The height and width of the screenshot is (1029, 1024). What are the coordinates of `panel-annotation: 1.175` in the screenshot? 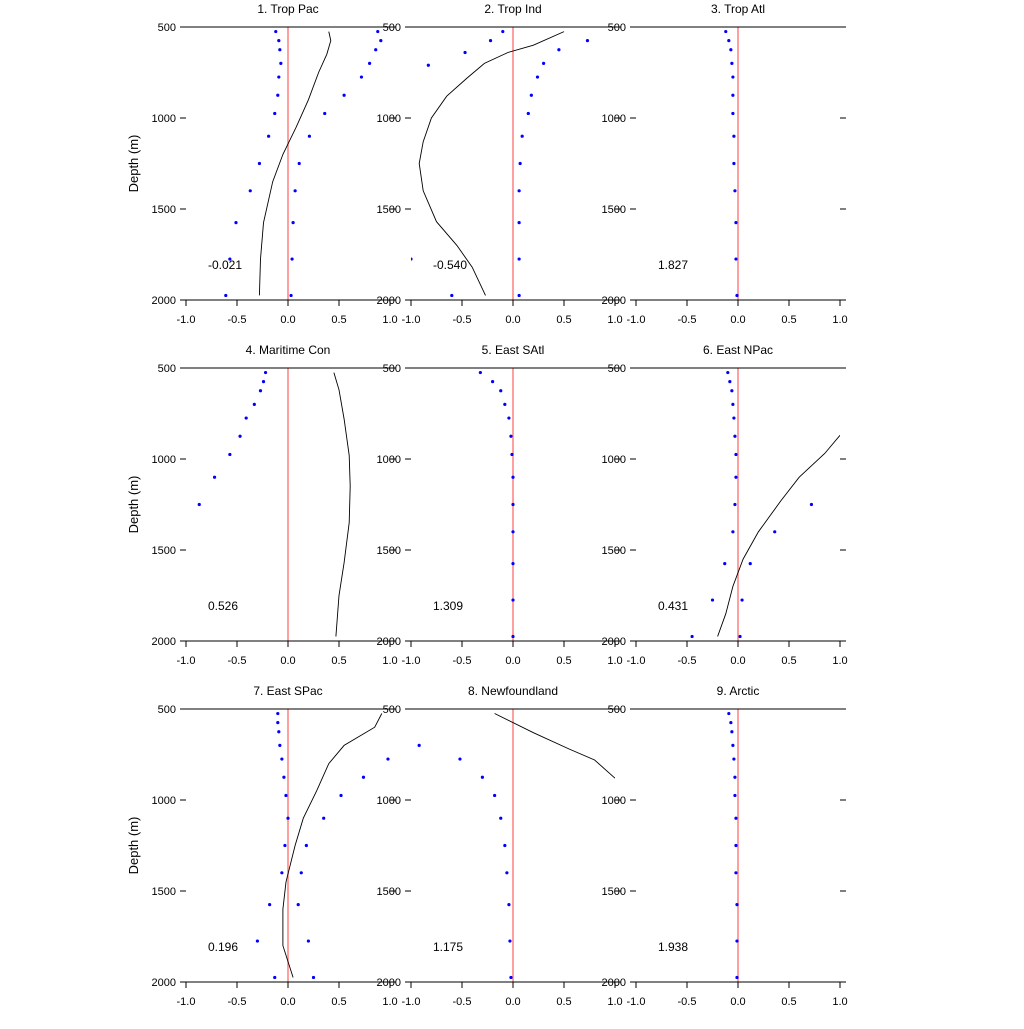 It's located at (448, 947).